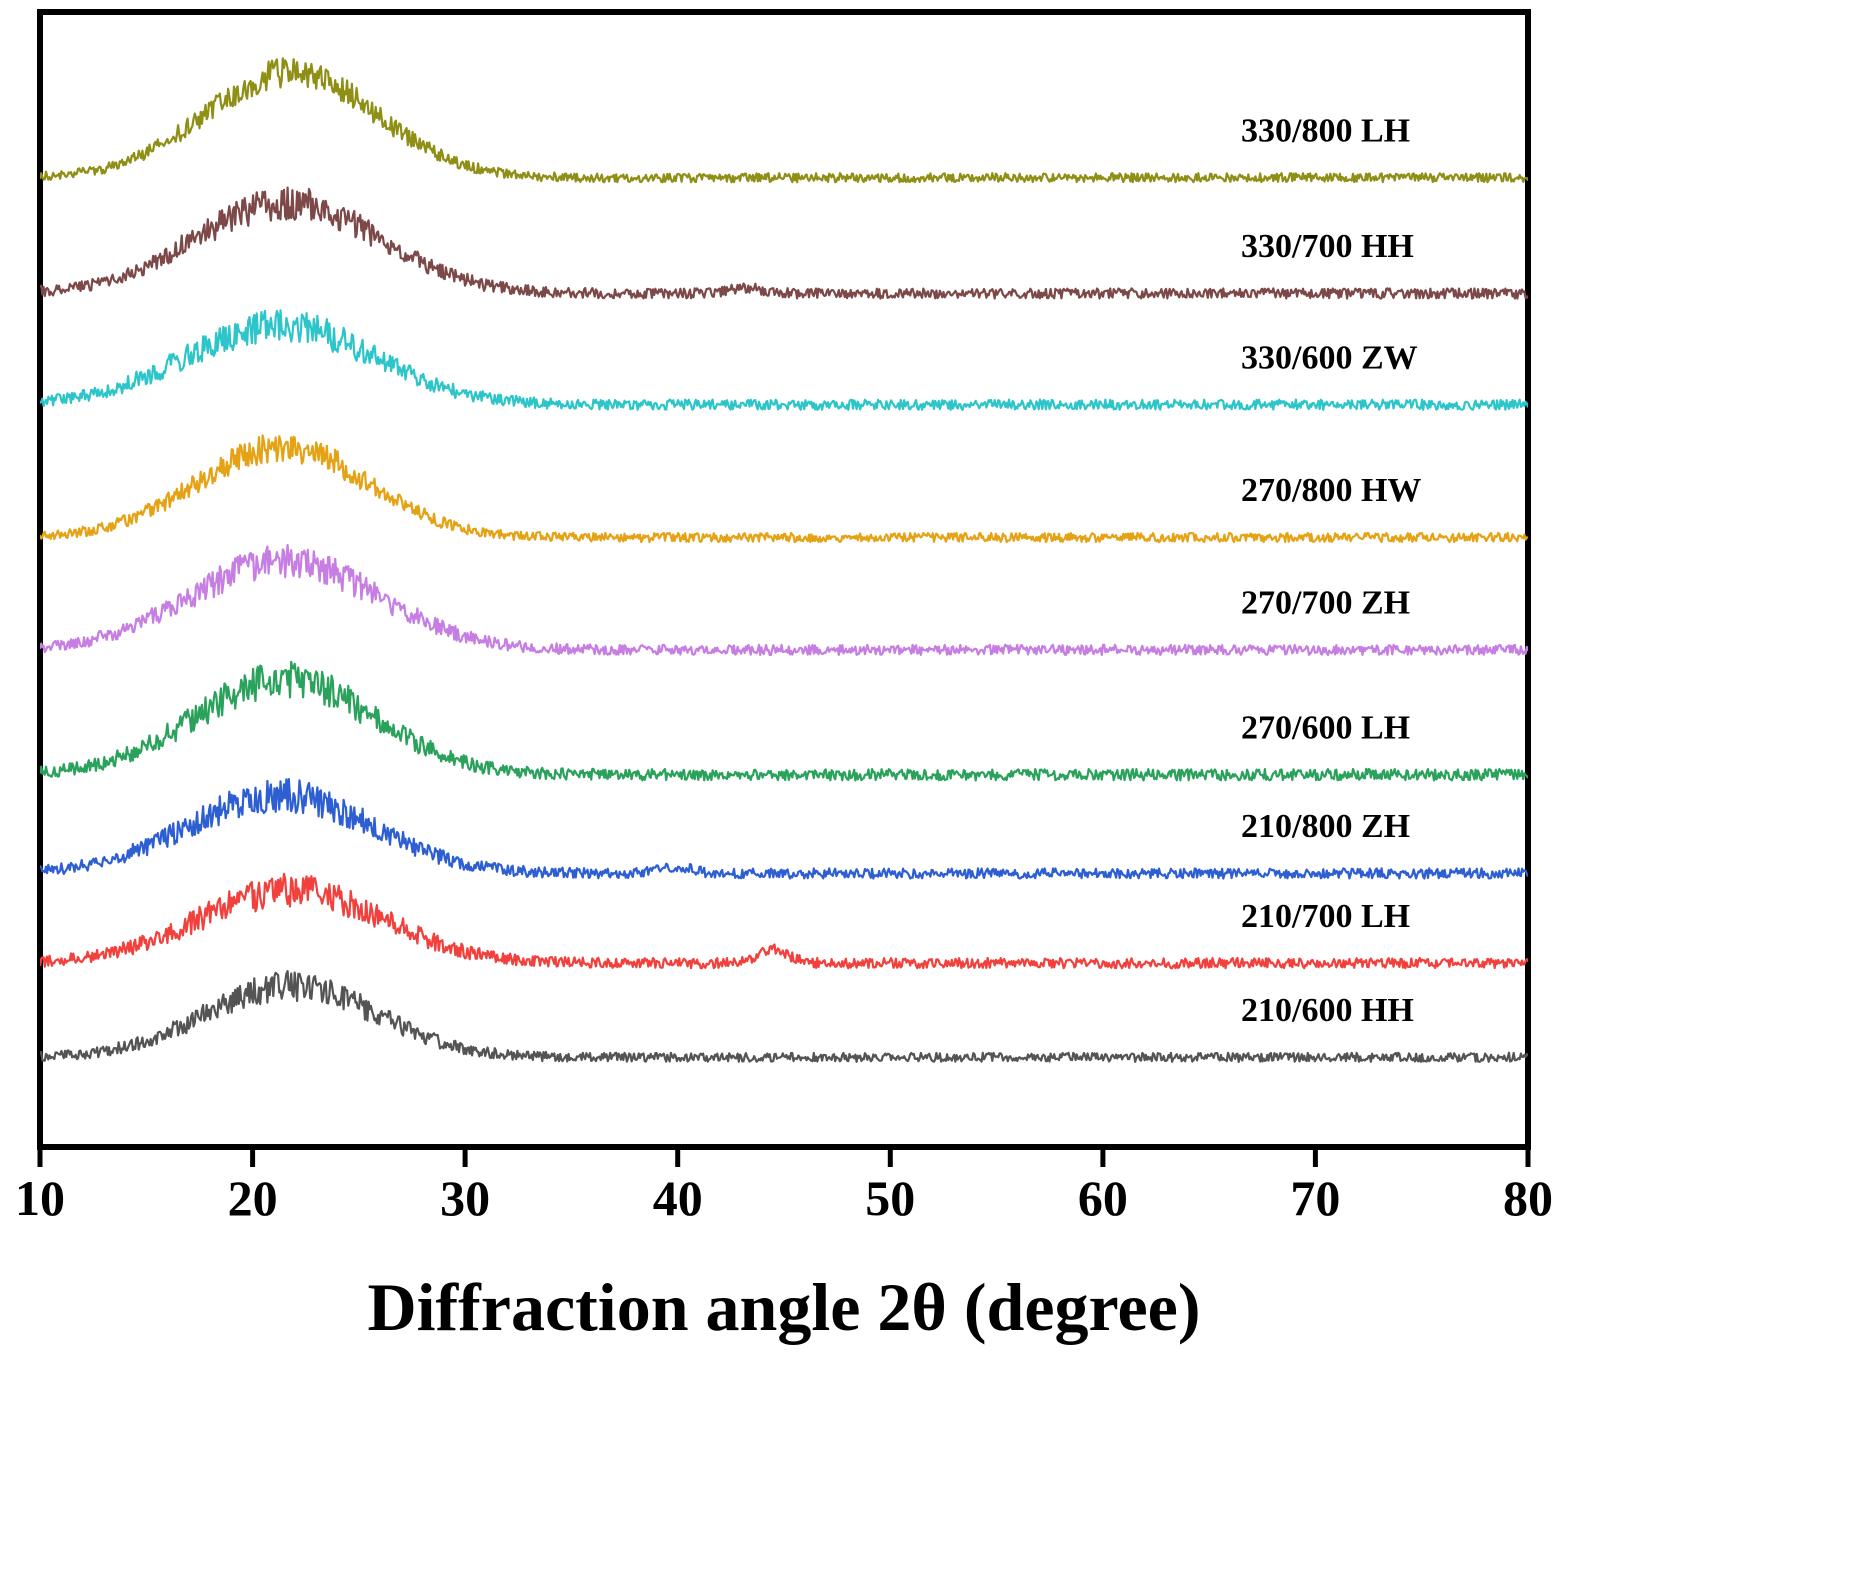 The width and height of the screenshot is (1850, 1583). Describe the element at coordinates (1325, 603) in the screenshot. I see `series-label-270-700-zh: 270/700 ZH` at that location.